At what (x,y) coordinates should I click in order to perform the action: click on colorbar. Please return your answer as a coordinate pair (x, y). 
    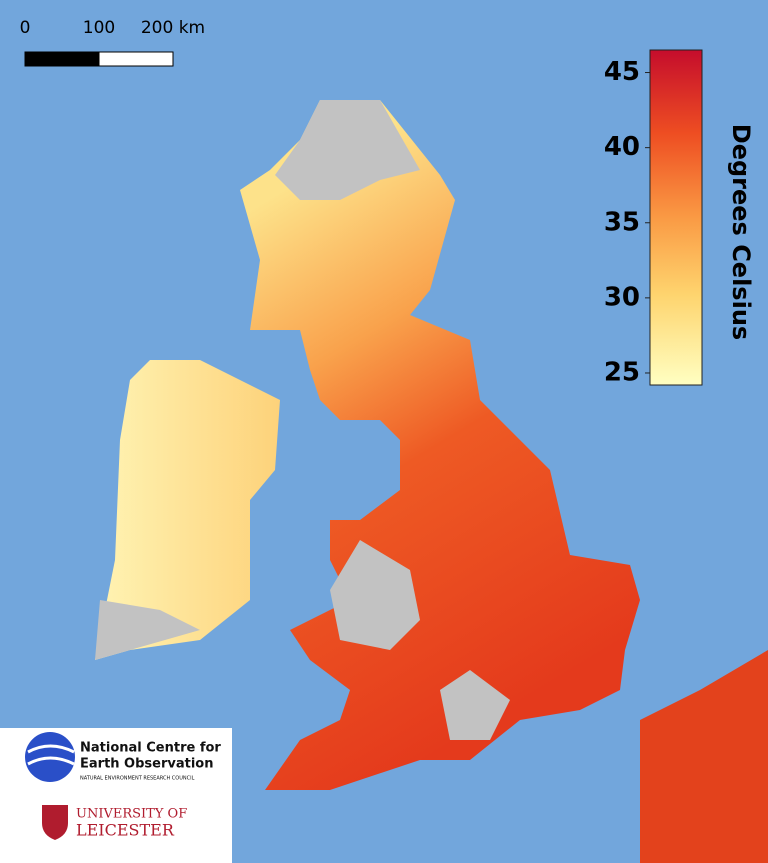
    Looking at the image, I should click on (676, 217).